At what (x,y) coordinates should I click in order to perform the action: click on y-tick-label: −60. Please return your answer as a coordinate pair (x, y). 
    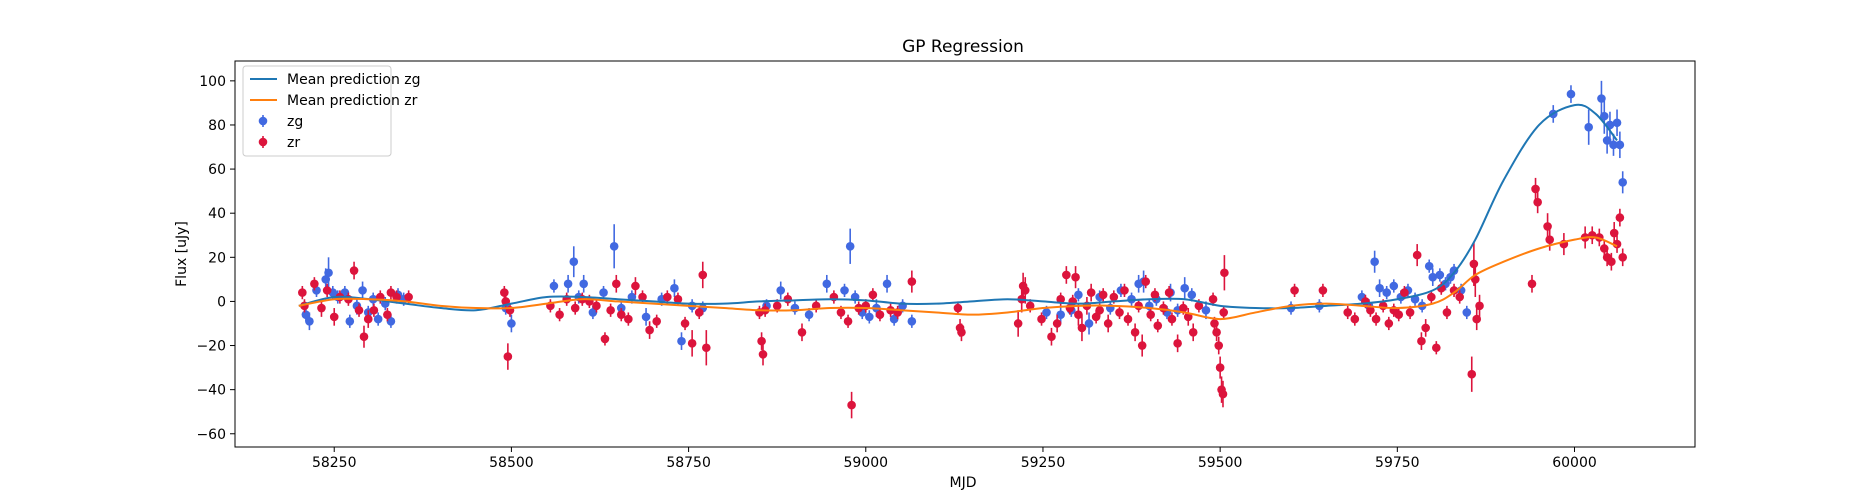
    Looking at the image, I should click on (211, 435).